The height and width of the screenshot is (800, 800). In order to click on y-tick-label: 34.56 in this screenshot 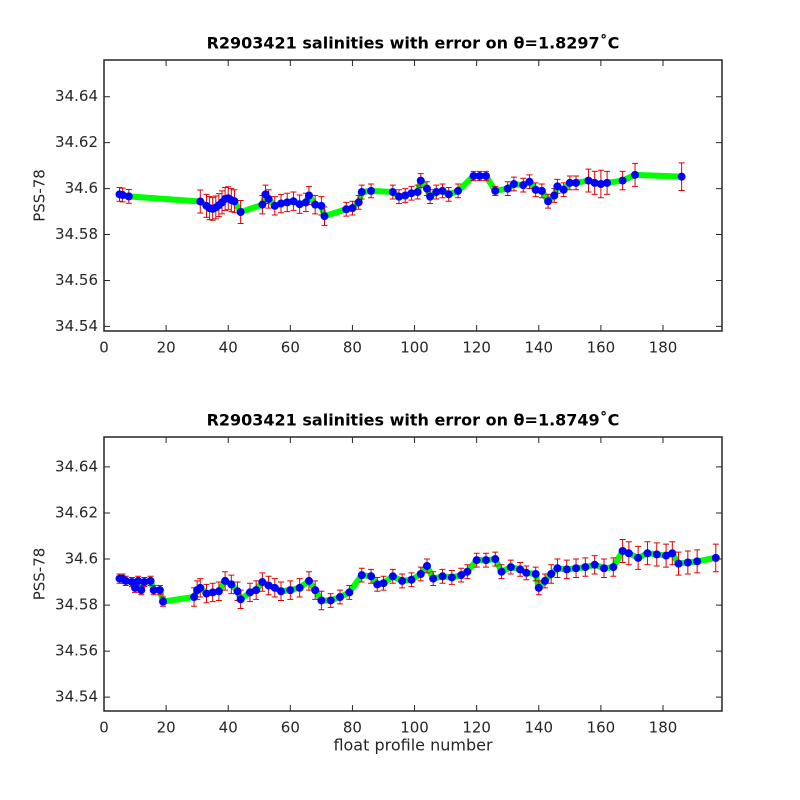, I will do `click(76, 280)`.